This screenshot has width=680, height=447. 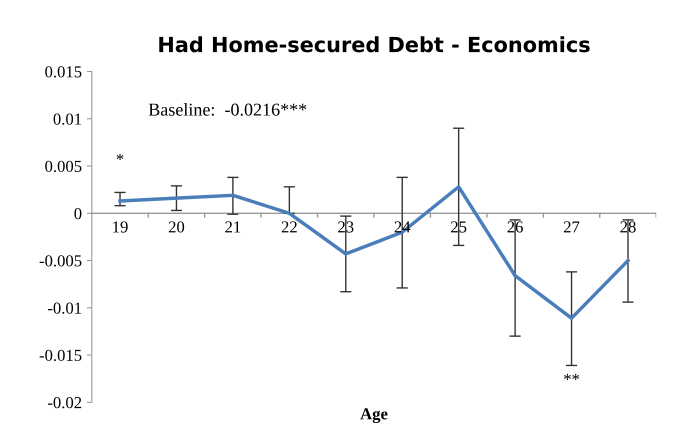 I want to click on x-axis-title: Age, so click(x=374, y=415).